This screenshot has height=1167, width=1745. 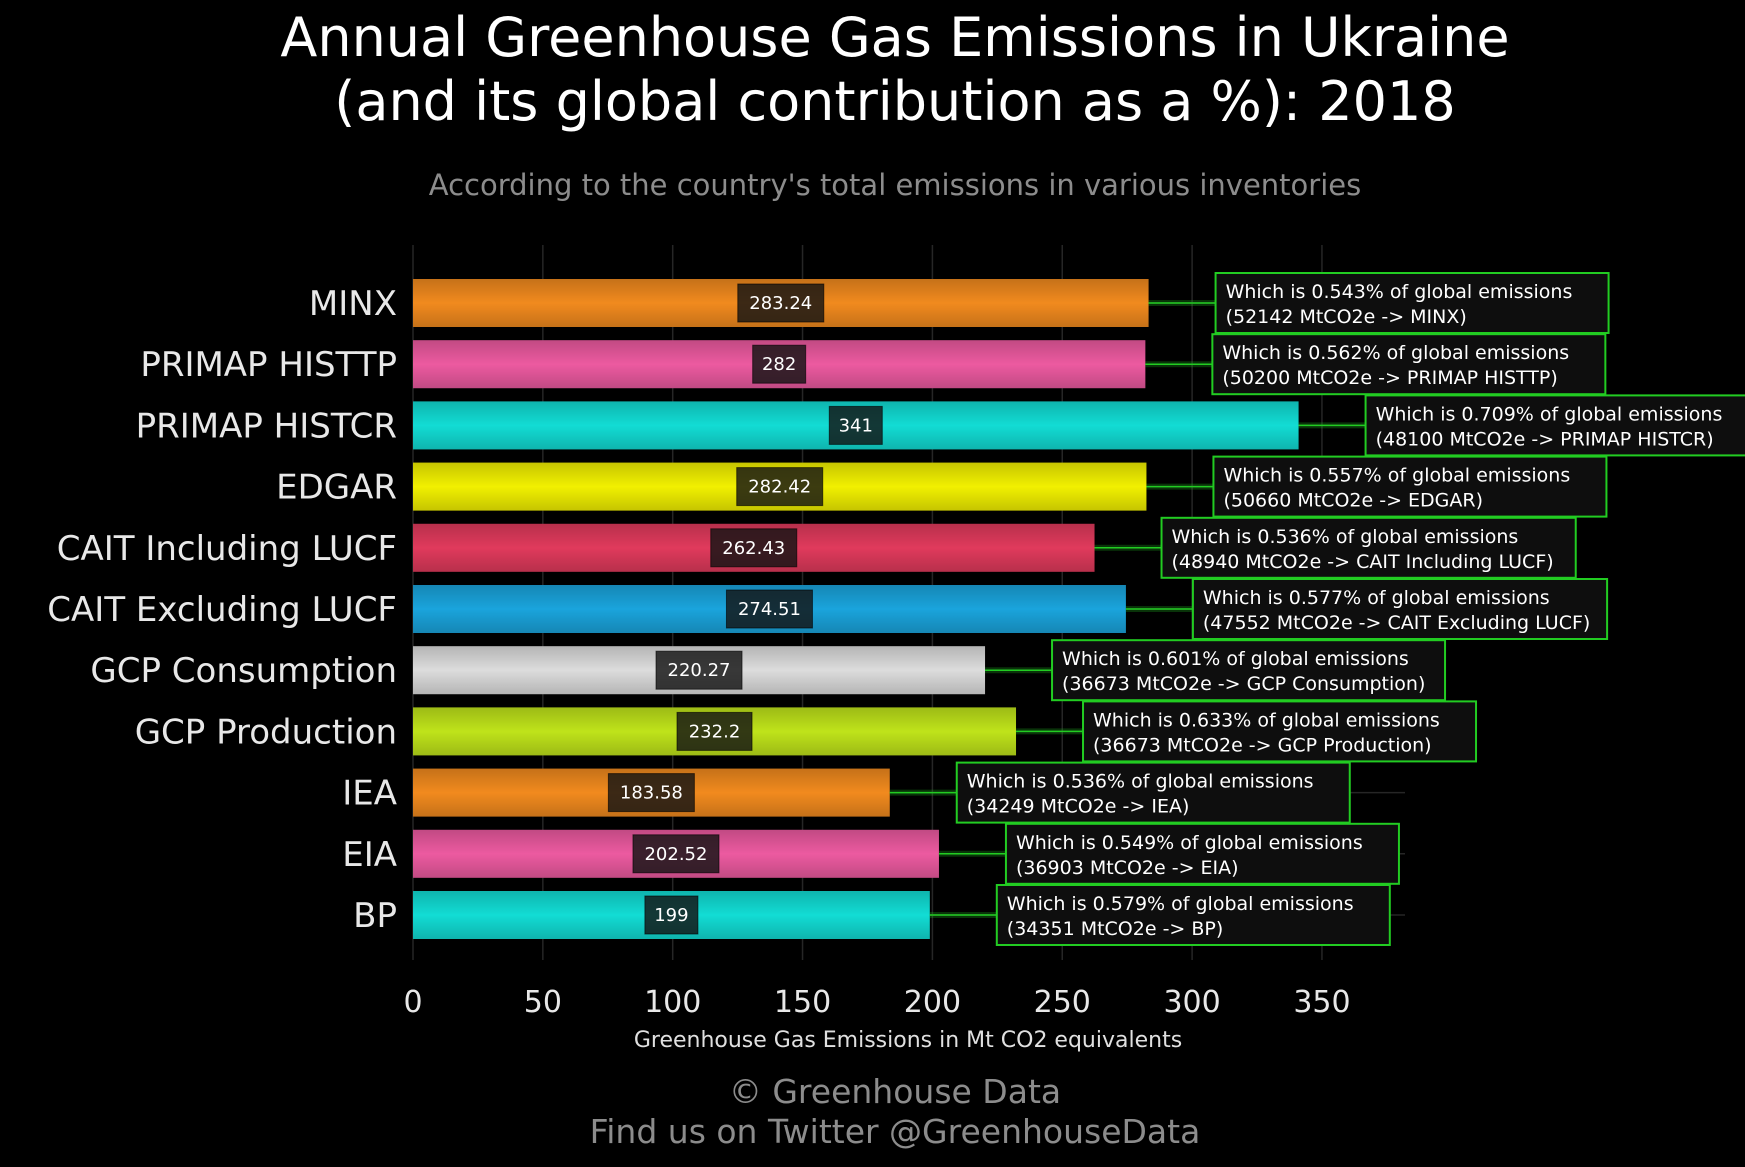 What do you see at coordinates (1115, 929) in the screenshot?
I see `annotation-line2: (34351 MtCO2e -> BP)` at bounding box center [1115, 929].